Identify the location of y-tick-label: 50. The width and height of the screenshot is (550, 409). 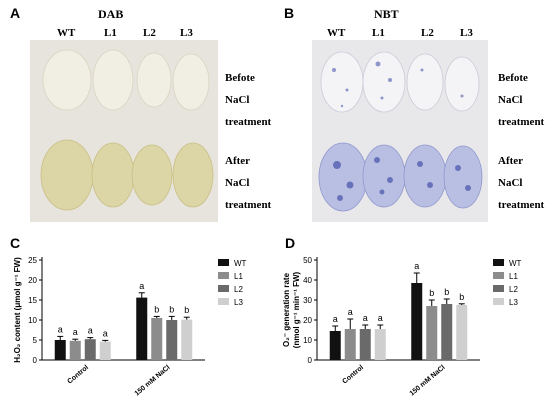
(307, 260).